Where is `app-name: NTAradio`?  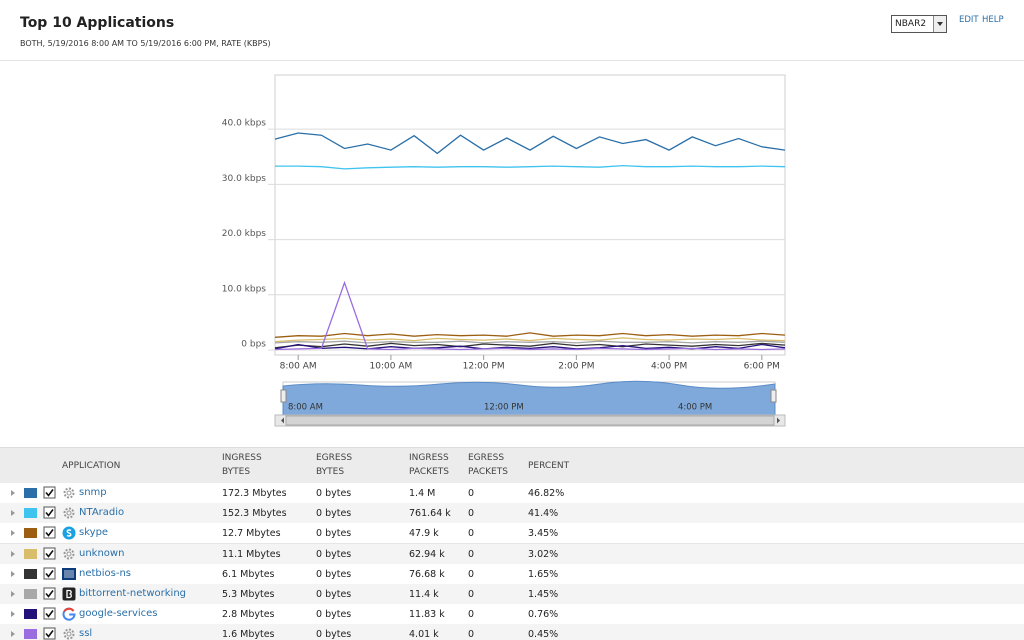
app-name: NTAradio is located at coordinates (102, 513).